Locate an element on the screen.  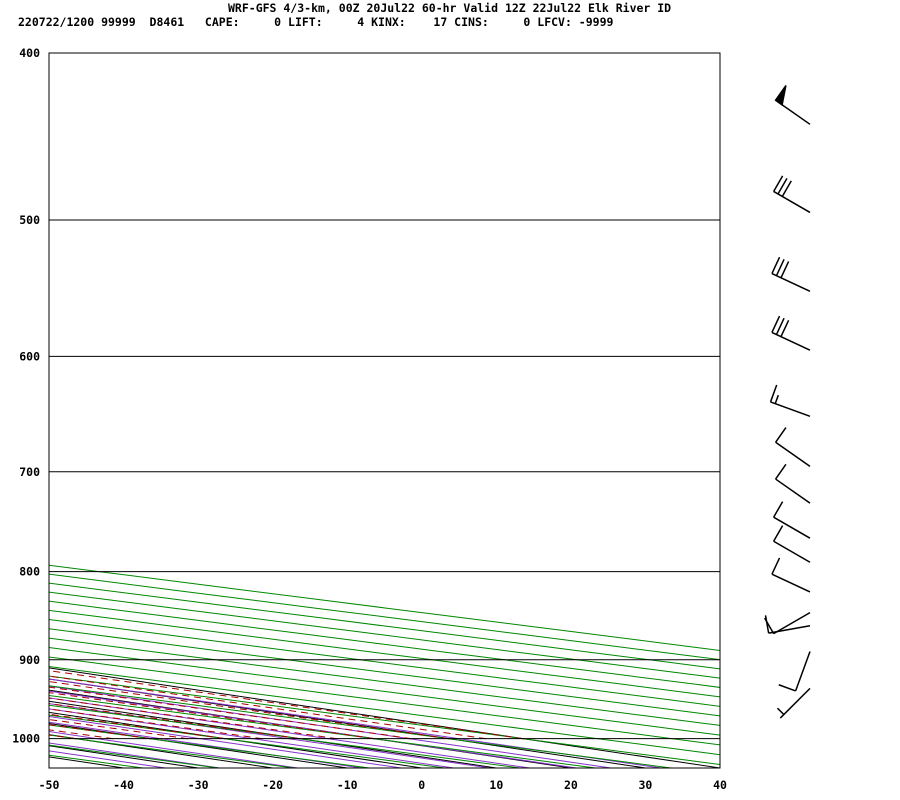
y-tick-label: 1000 is located at coordinates (26, 739).